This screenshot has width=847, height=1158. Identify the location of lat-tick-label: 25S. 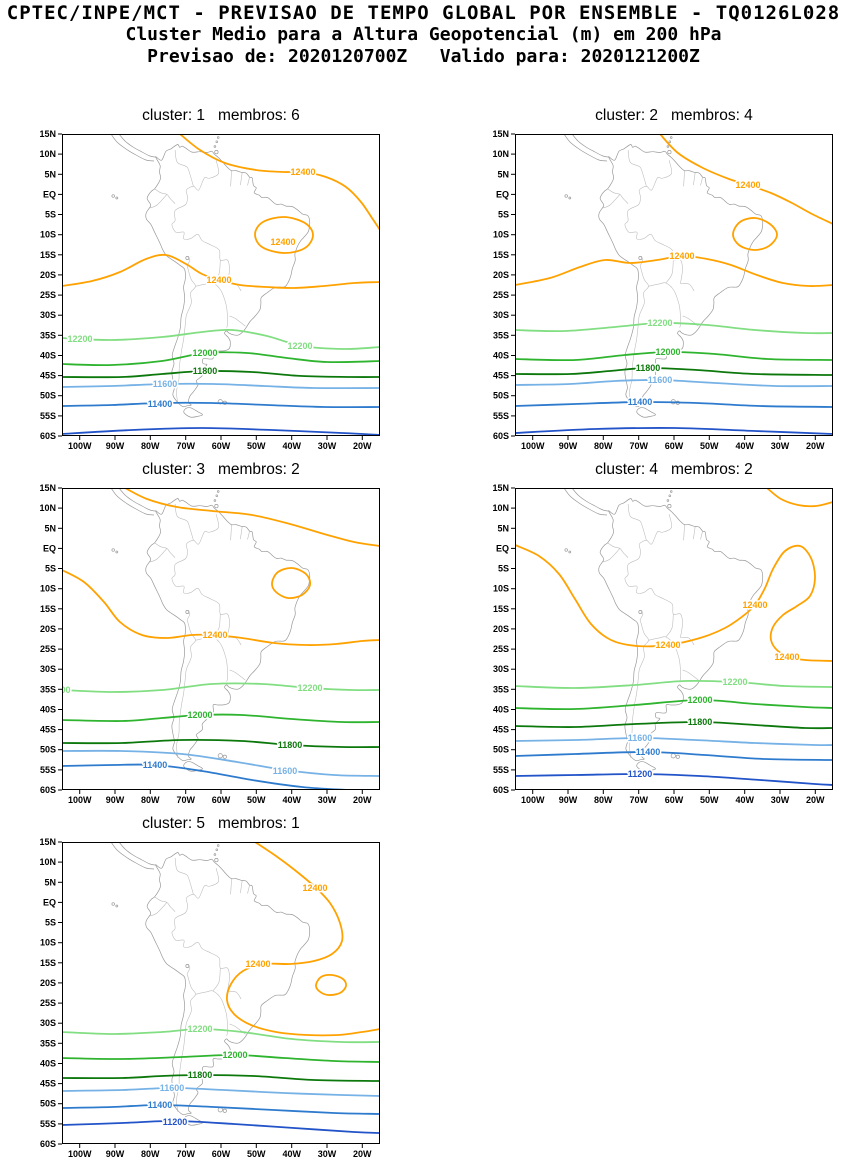
(48, 1003).